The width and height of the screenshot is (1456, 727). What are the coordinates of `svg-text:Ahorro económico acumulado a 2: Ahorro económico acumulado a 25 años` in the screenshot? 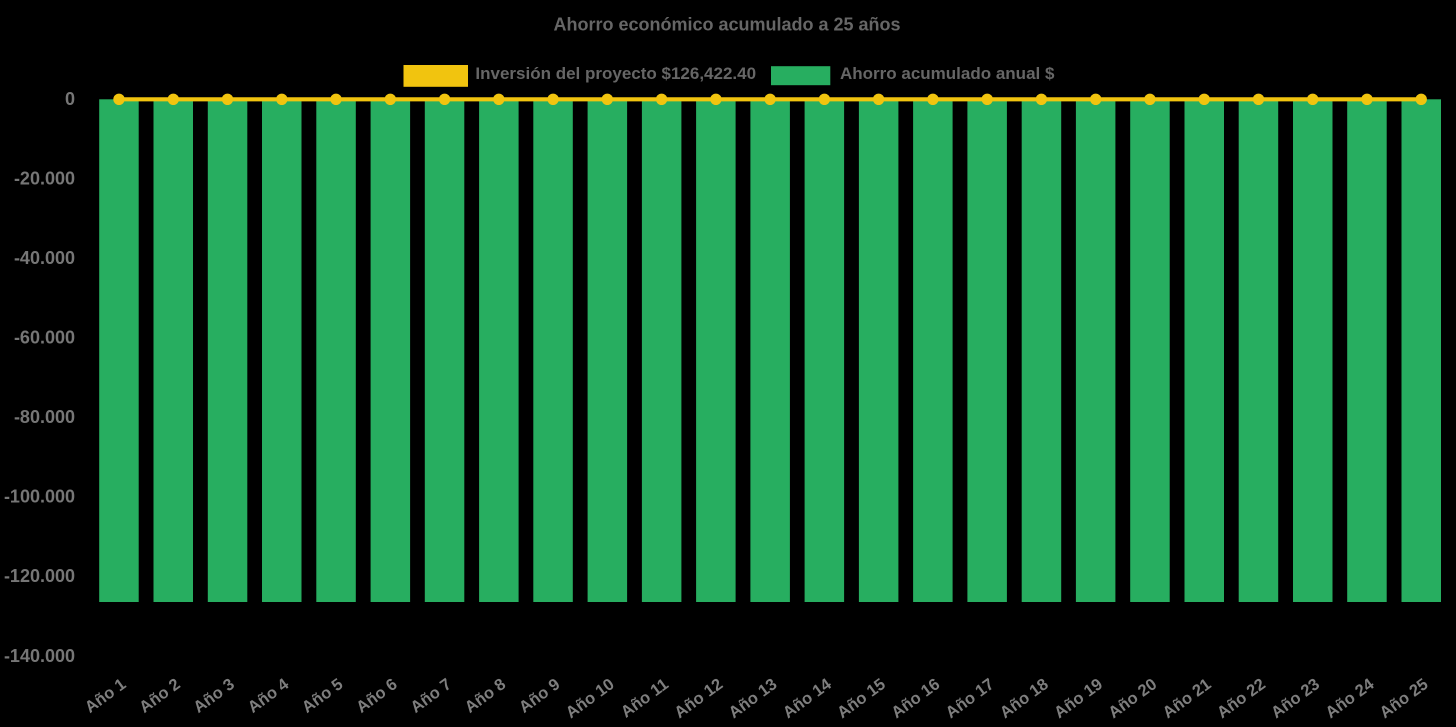 It's located at (726, 25).